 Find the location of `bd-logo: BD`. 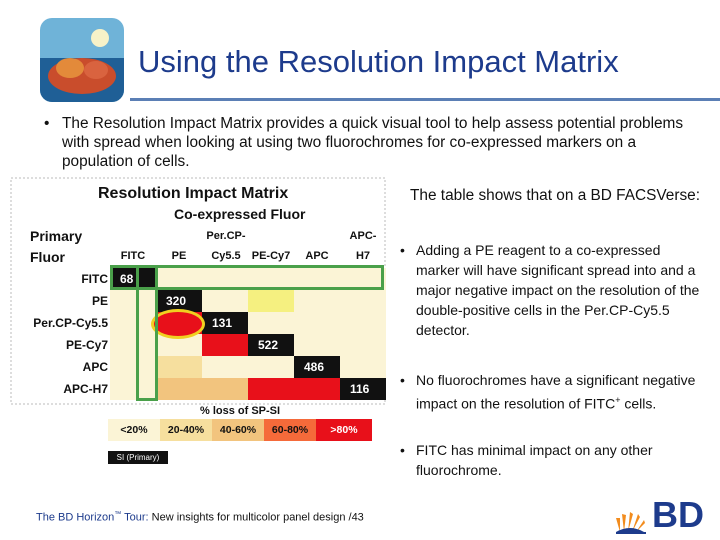

bd-logo: BD is located at coordinates (664, 515).